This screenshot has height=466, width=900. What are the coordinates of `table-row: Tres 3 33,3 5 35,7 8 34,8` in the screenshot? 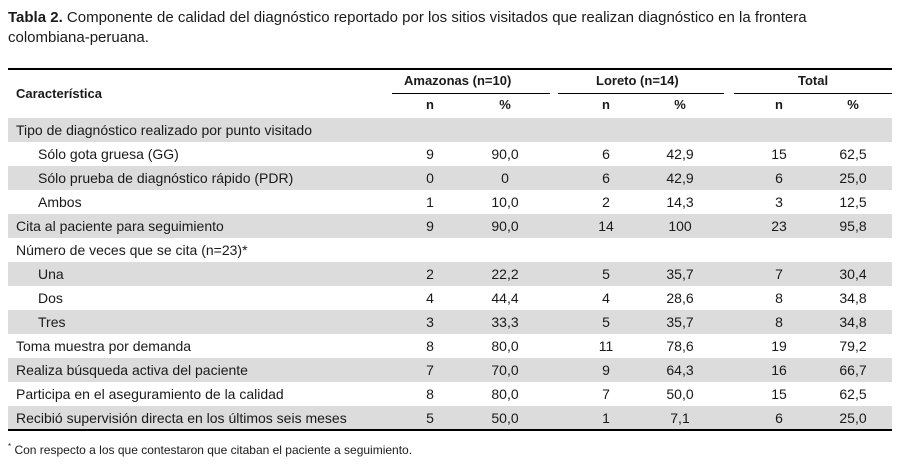 It's located at (450, 322).